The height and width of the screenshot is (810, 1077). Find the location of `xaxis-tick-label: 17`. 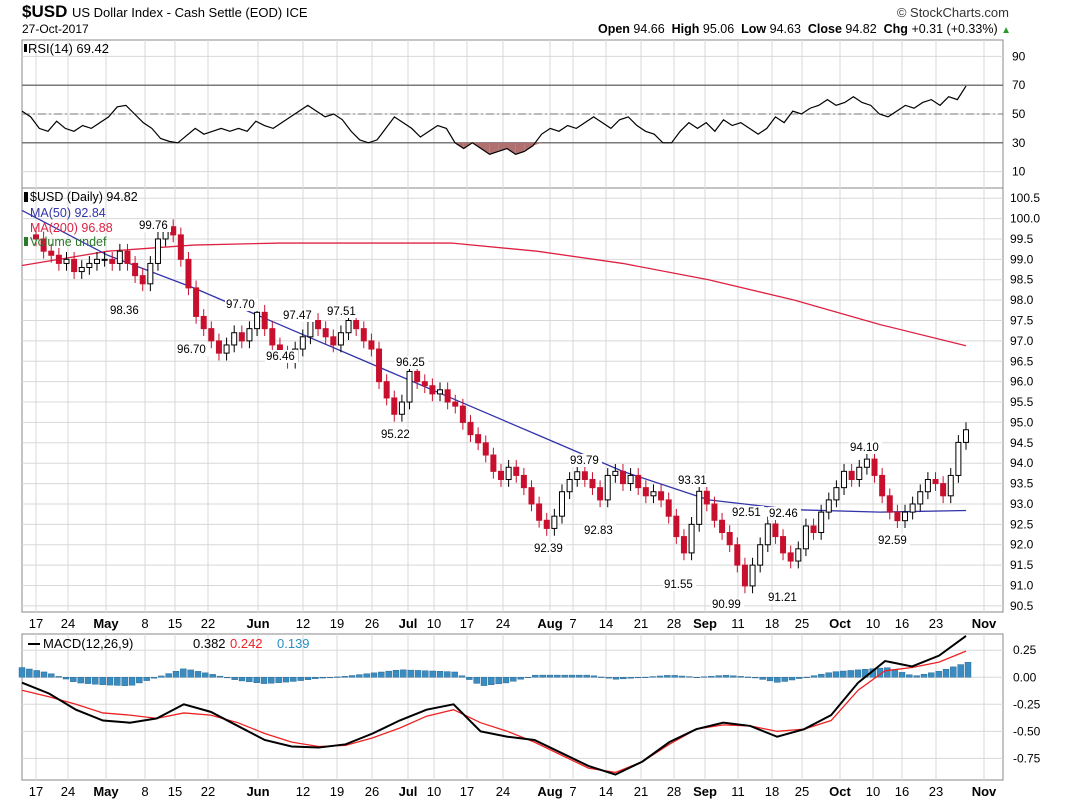

xaxis-tick-label: 17 is located at coordinates (467, 623).